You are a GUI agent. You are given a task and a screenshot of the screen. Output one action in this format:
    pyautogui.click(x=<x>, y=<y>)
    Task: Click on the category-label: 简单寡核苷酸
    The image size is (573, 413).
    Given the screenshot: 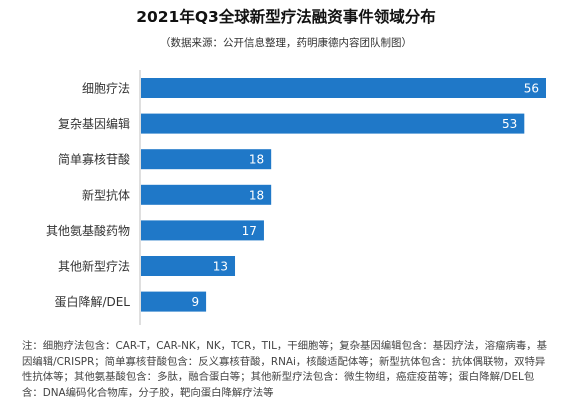 What is the action you would take?
    pyautogui.click(x=94, y=159)
    